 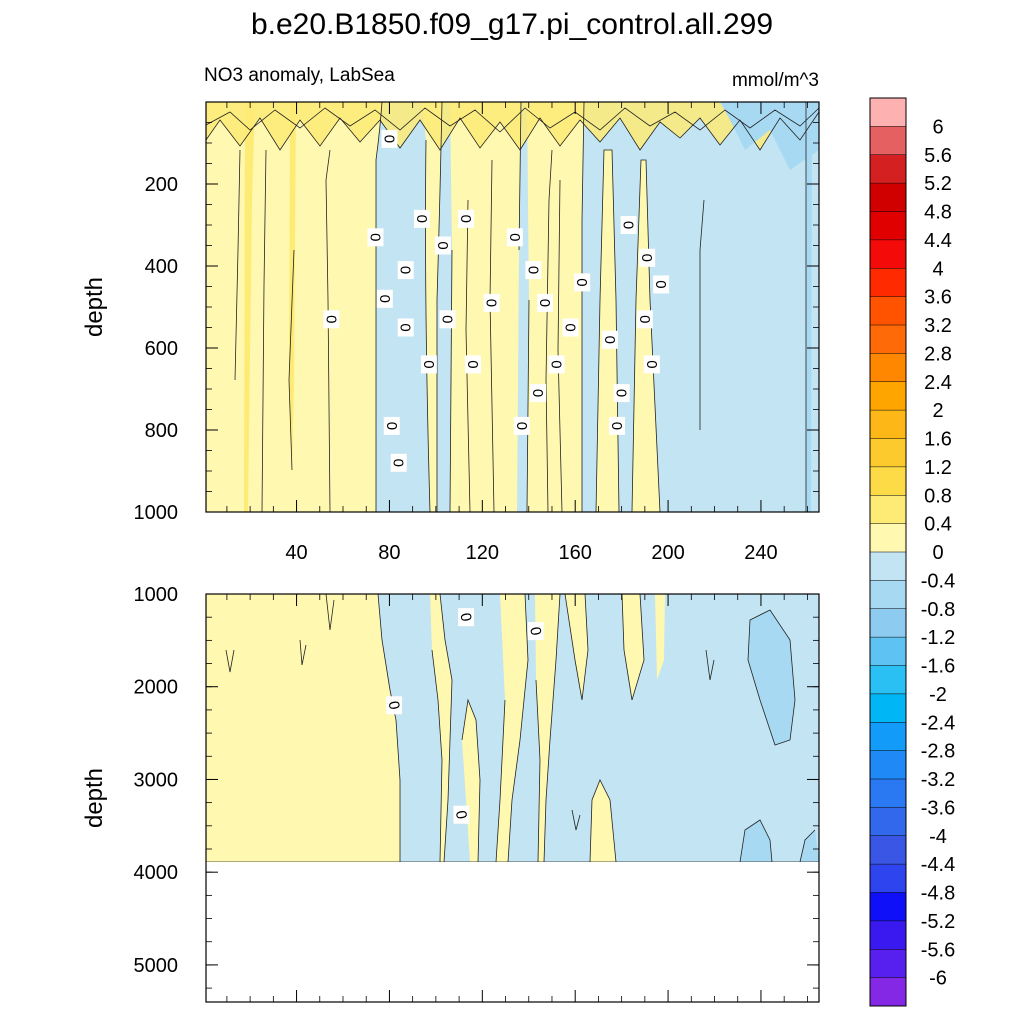 I want to click on y-tick-label: 2000, so click(x=156, y=688).